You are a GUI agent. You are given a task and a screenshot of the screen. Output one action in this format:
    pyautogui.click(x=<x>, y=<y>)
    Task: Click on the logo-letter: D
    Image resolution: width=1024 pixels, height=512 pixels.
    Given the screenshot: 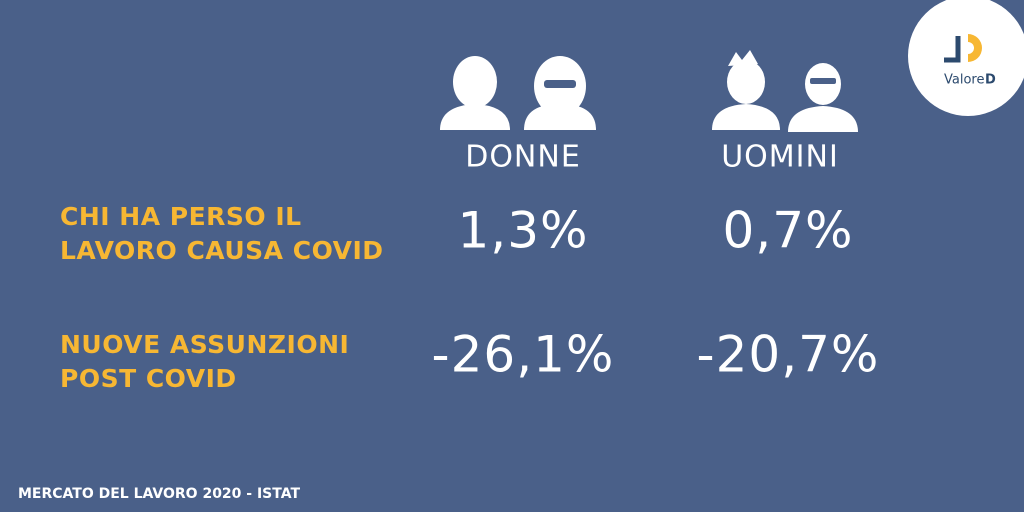 What is the action you would take?
    pyautogui.click(x=990, y=80)
    